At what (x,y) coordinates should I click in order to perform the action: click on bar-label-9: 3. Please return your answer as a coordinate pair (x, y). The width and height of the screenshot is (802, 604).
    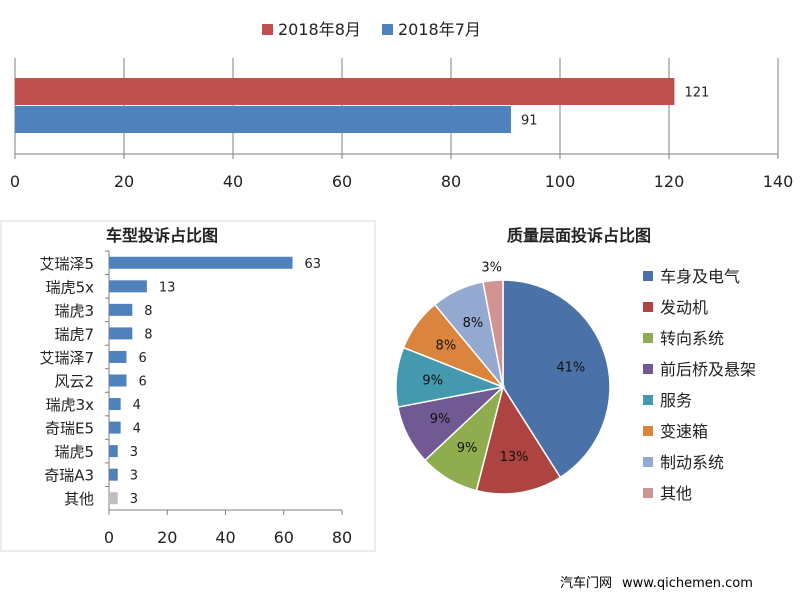
    Looking at the image, I should click on (134, 476).